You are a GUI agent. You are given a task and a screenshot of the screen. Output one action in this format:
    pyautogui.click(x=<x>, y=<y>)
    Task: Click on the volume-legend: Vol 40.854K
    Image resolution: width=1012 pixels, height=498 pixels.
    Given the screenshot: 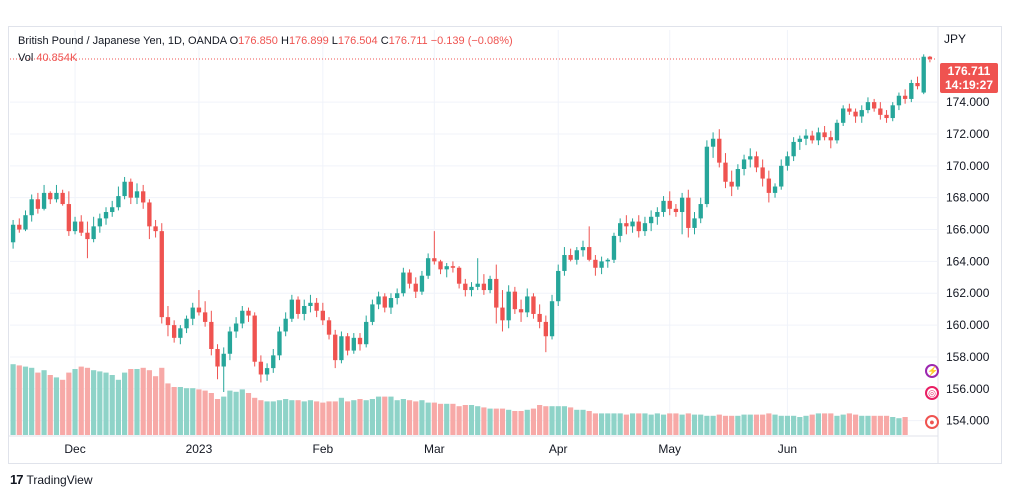 What is the action you would take?
    pyautogui.click(x=47, y=58)
    